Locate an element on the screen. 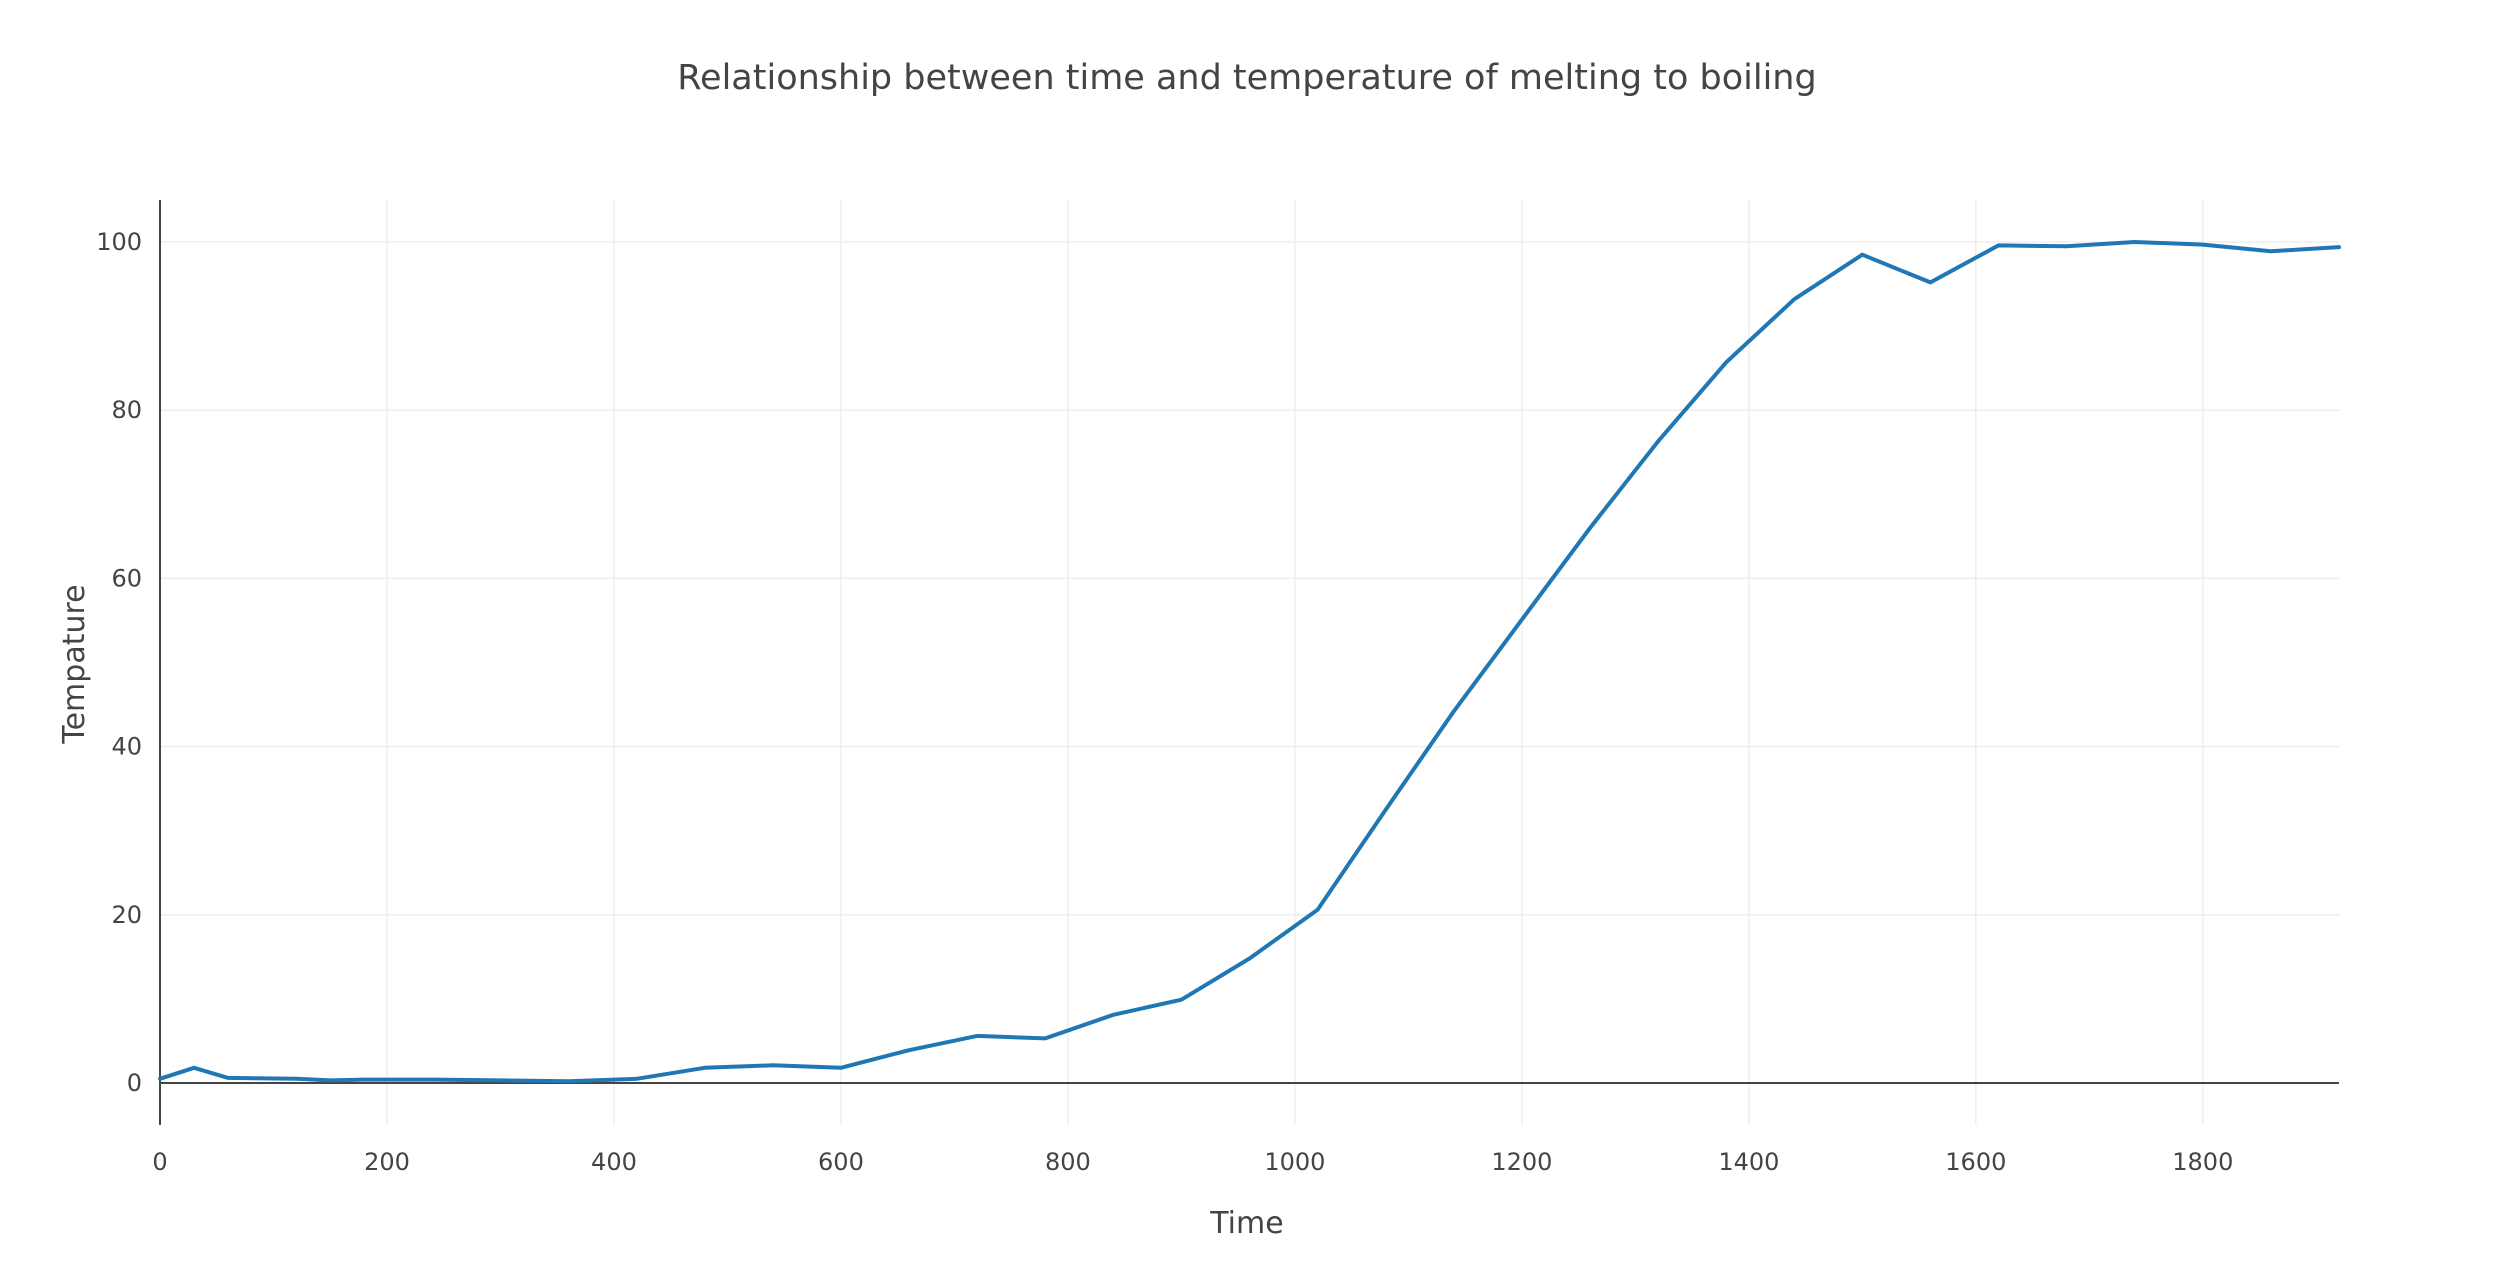 The image size is (2494, 1284). x-tick-label: 1000 is located at coordinates (1294, 1162).